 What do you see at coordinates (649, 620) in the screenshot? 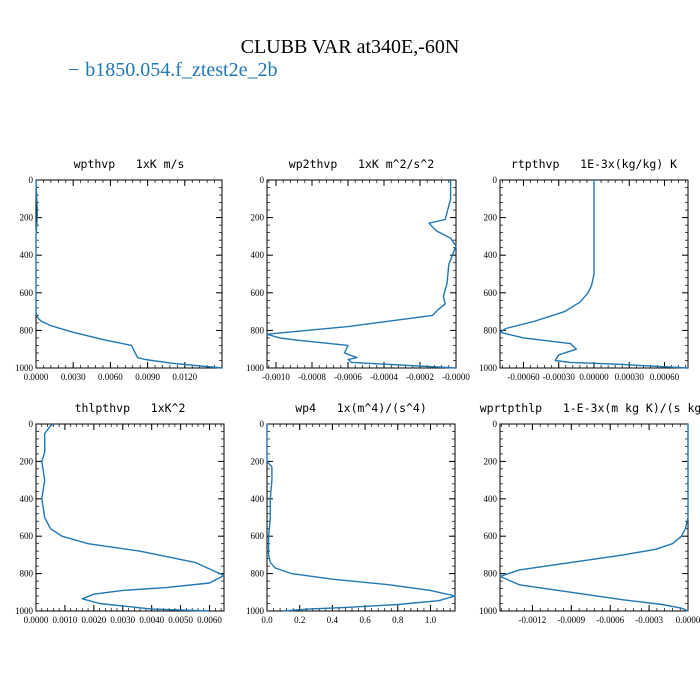
I see `x-tick-label: -0.0003` at bounding box center [649, 620].